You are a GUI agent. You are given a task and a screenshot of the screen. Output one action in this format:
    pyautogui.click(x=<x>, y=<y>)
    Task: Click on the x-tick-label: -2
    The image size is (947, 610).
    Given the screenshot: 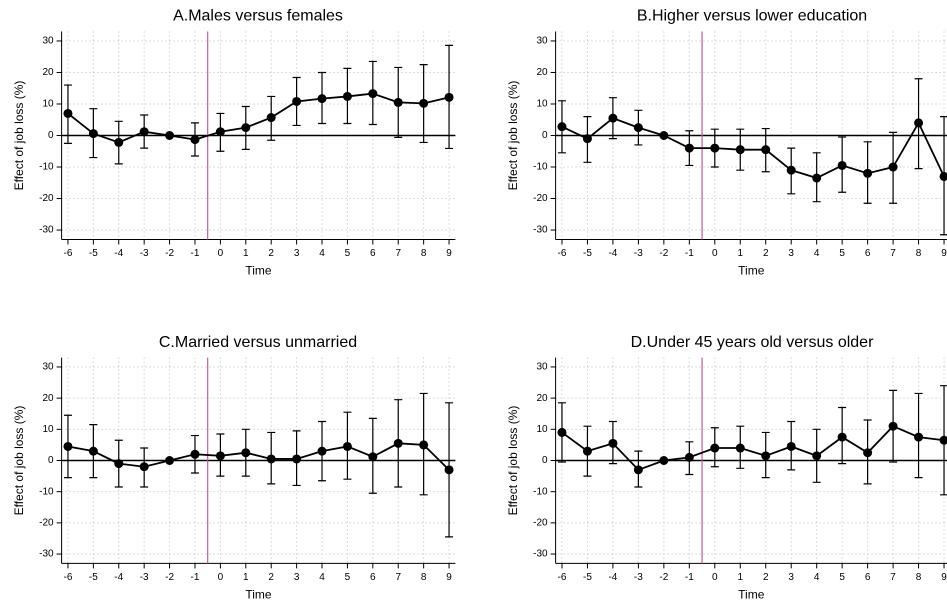 What is the action you would take?
    pyautogui.click(x=663, y=577)
    